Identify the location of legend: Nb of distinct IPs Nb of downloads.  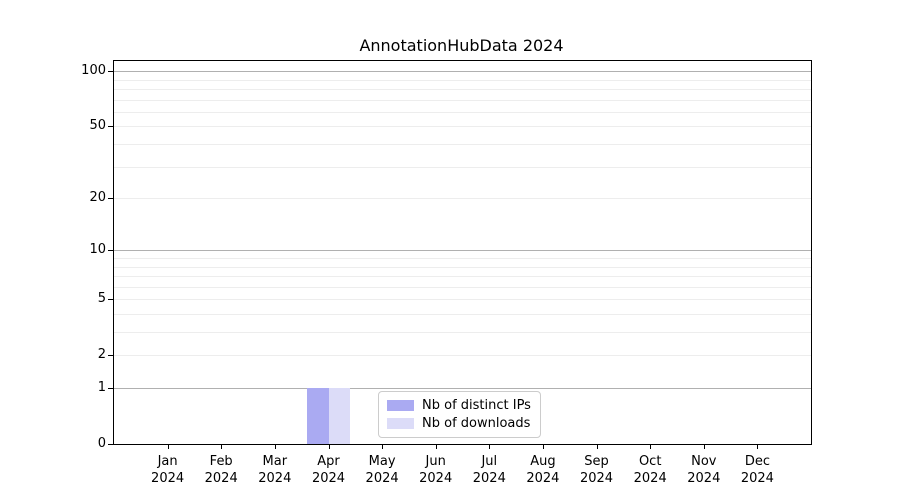
(459, 414).